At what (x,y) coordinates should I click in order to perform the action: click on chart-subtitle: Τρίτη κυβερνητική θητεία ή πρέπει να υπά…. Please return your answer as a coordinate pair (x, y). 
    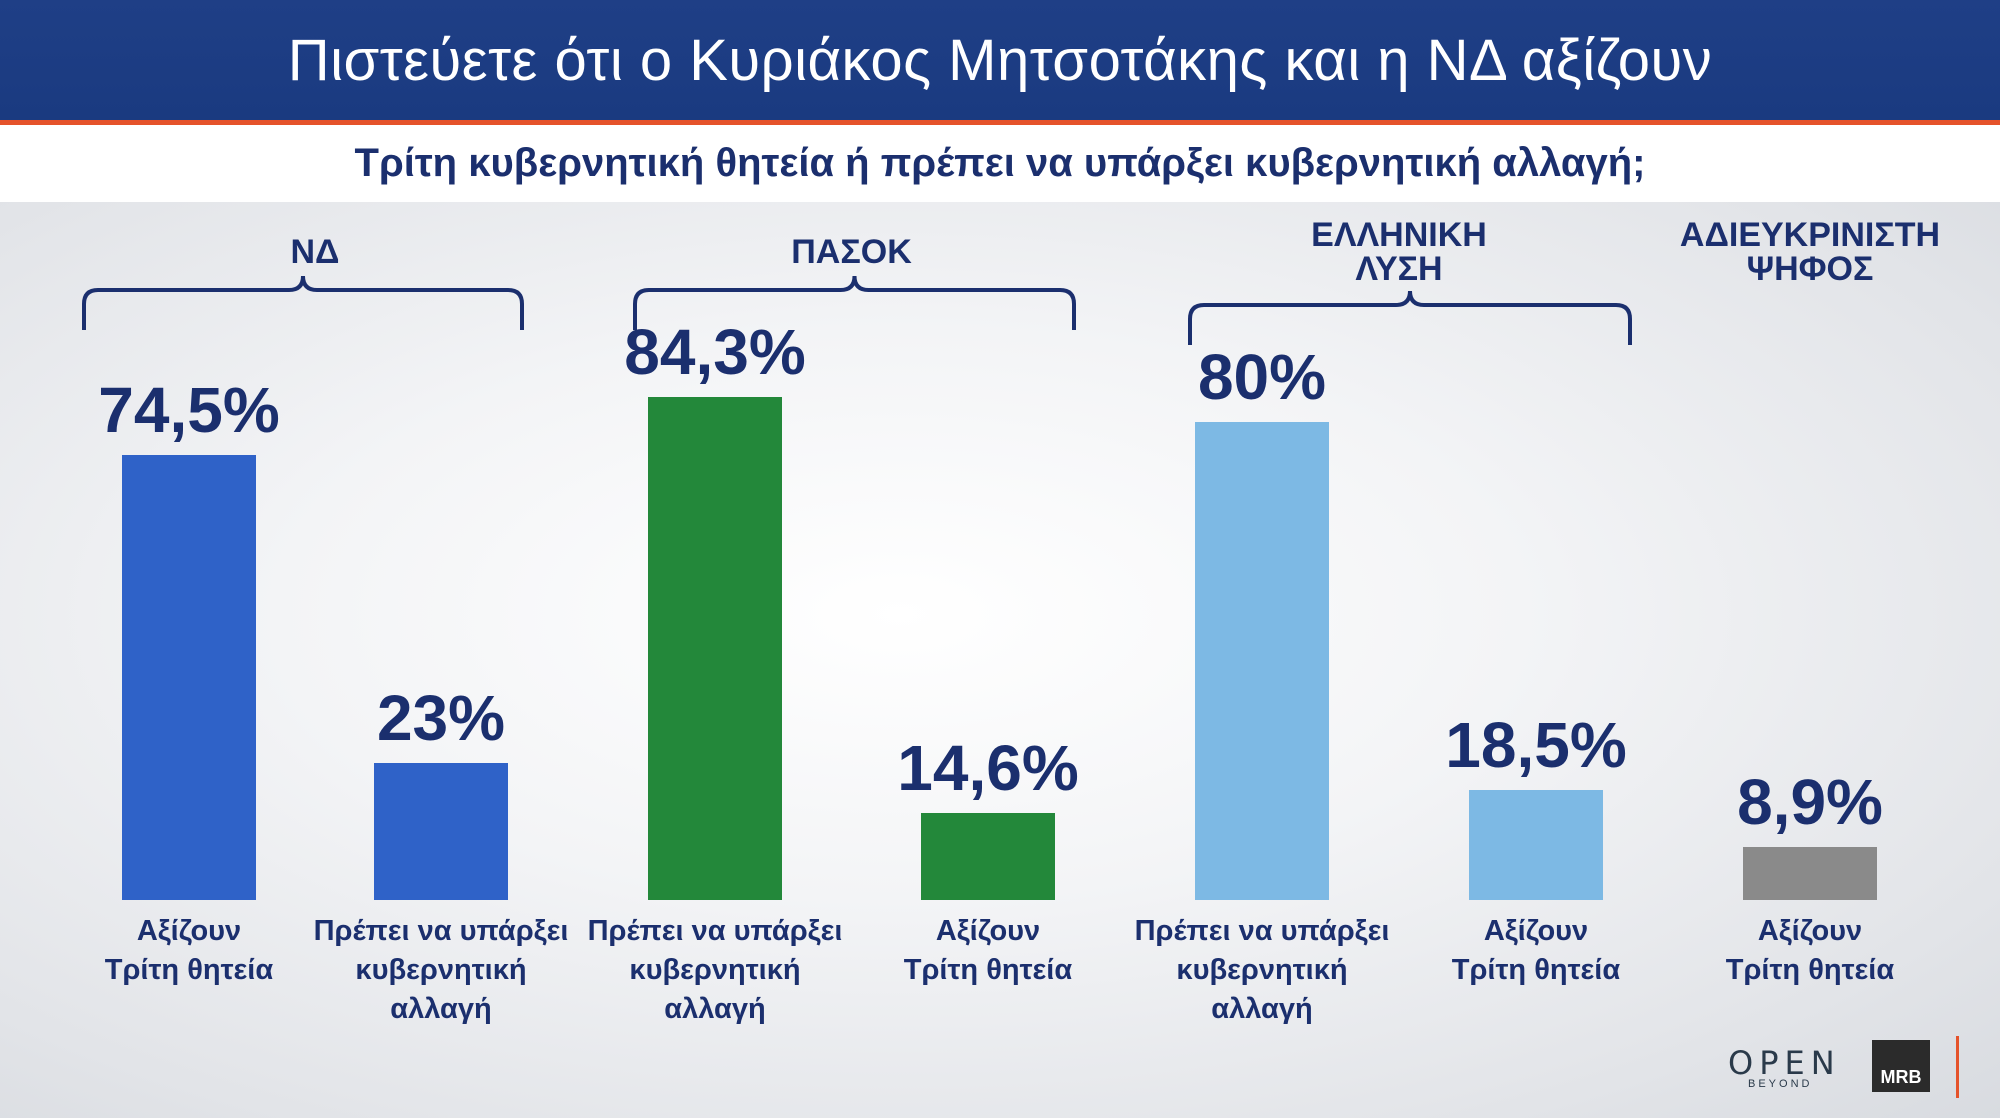
    Looking at the image, I should click on (1000, 163).